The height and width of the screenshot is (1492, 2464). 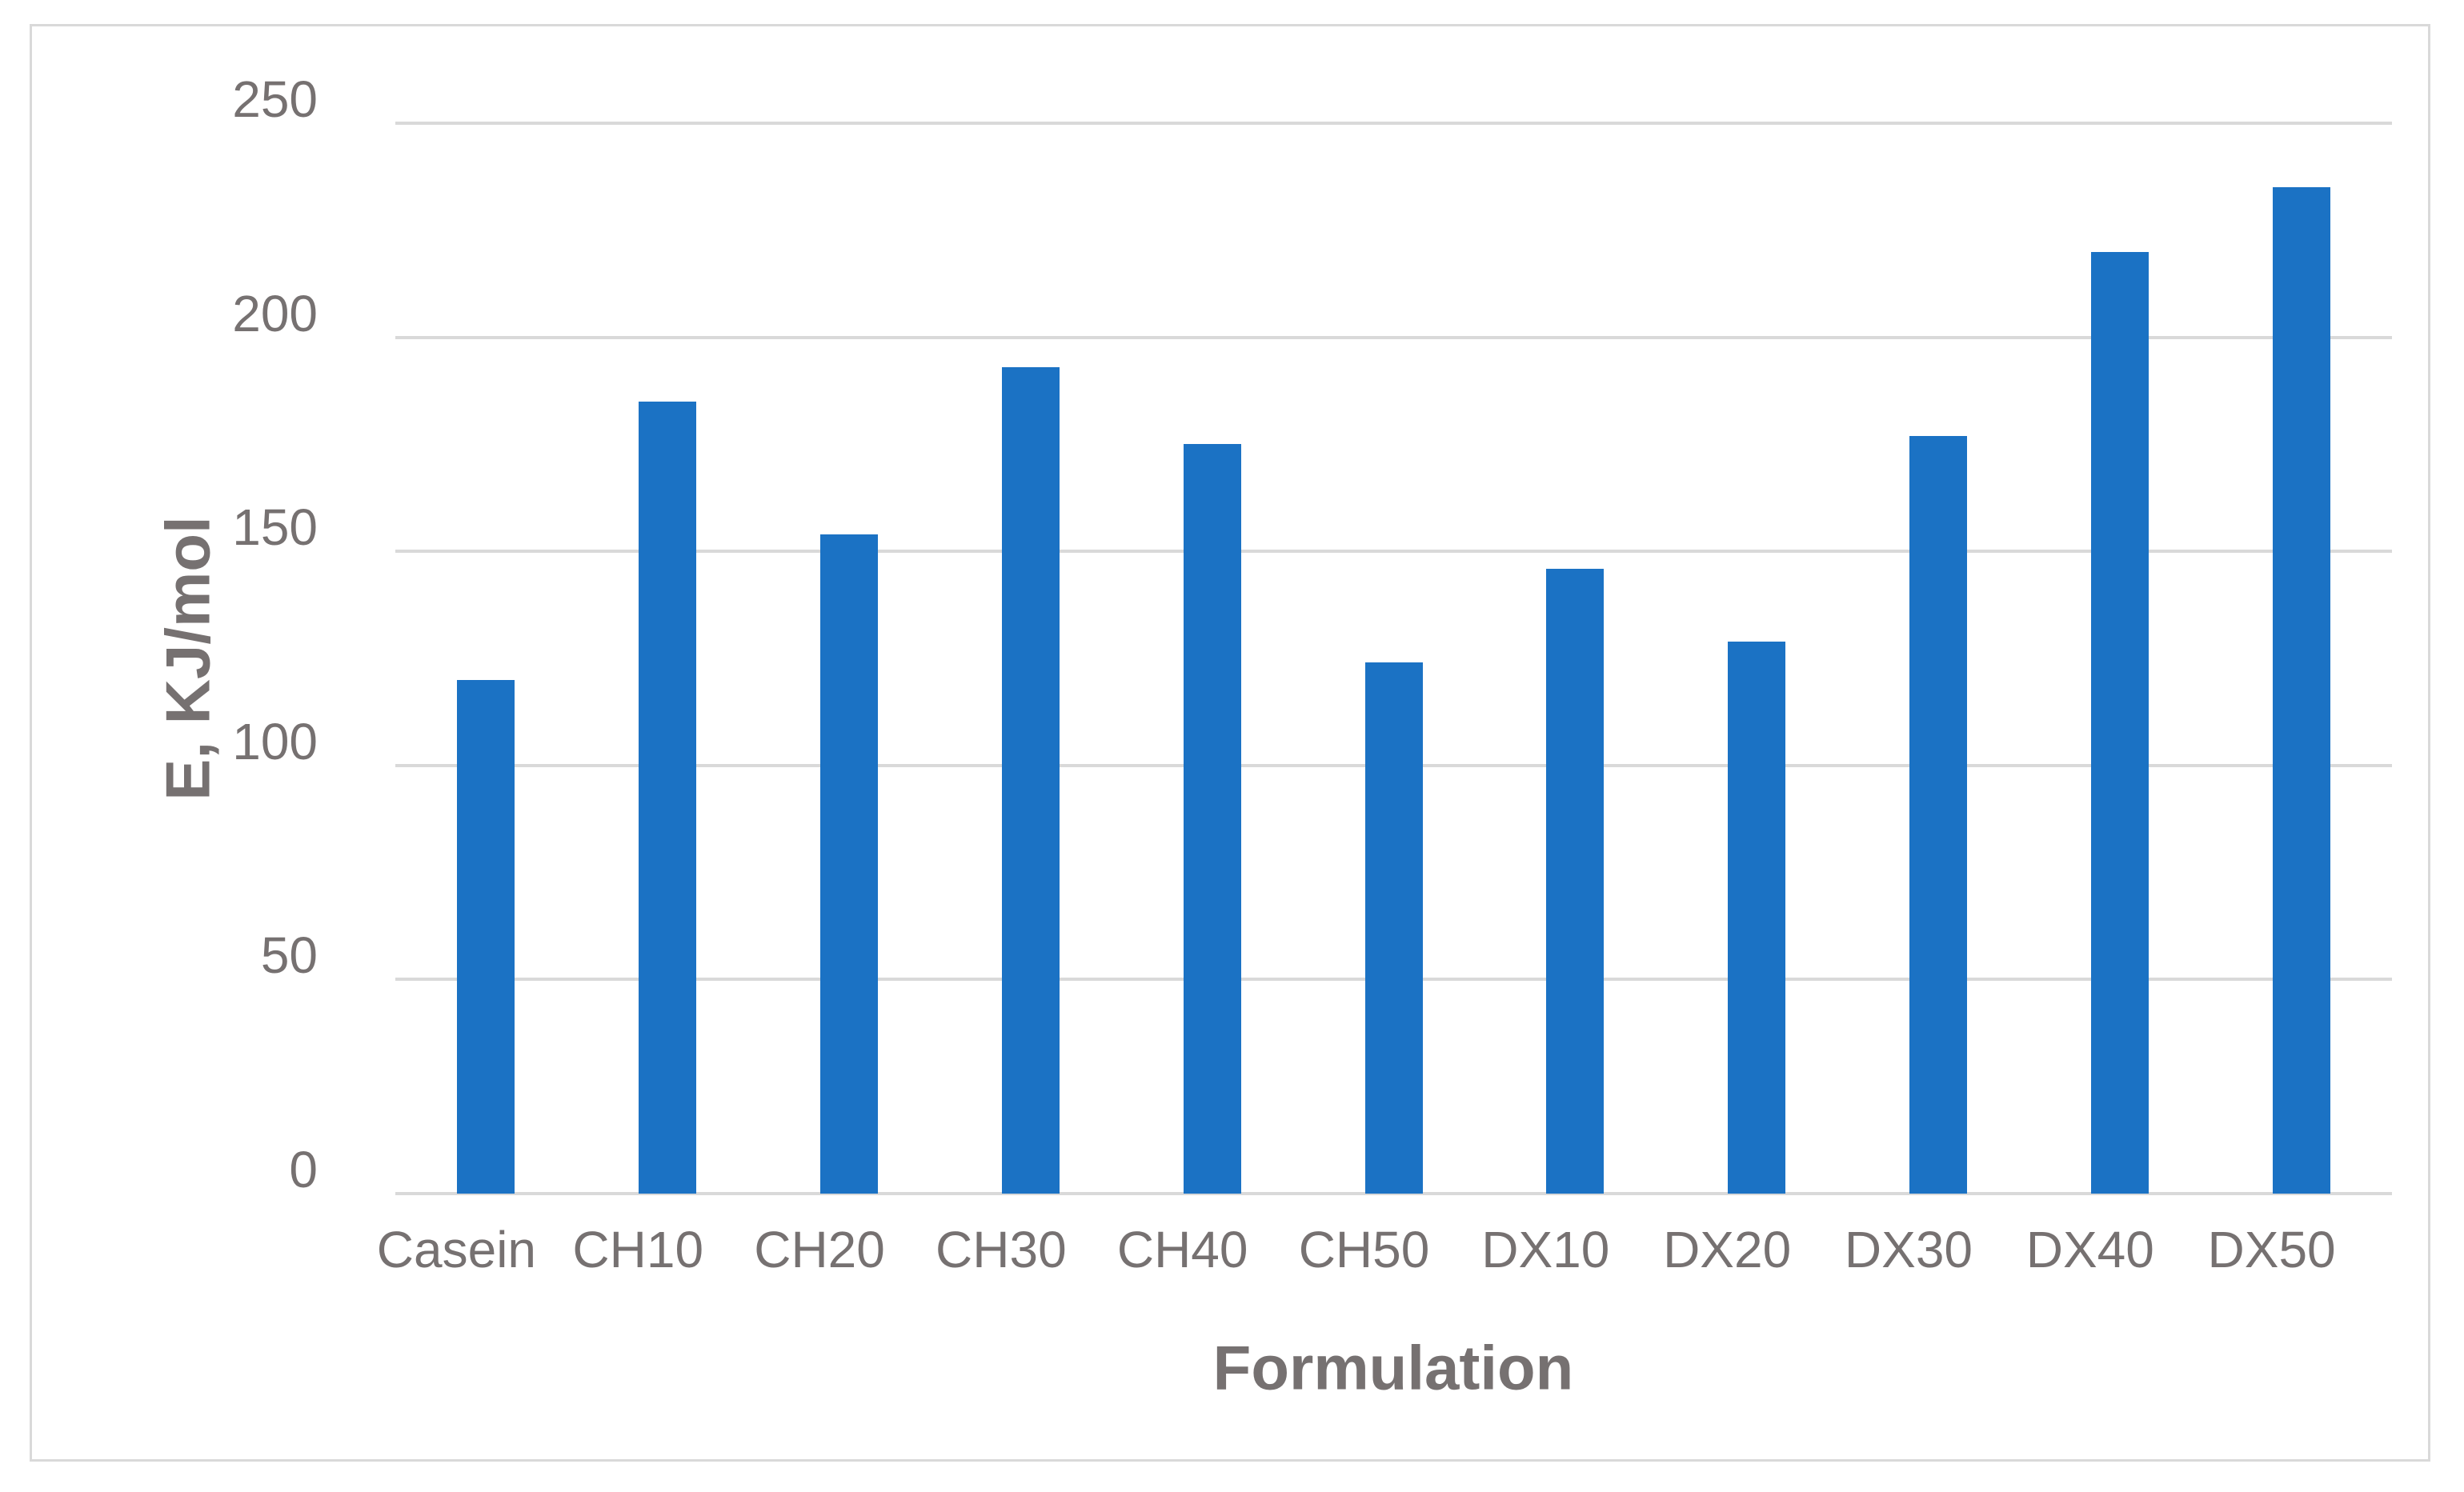 What do you see at coordinates (1182, 1249) in the screenshot?
I see `x-category-label-CH40: CH40` at bounding box center [1182, 1249].